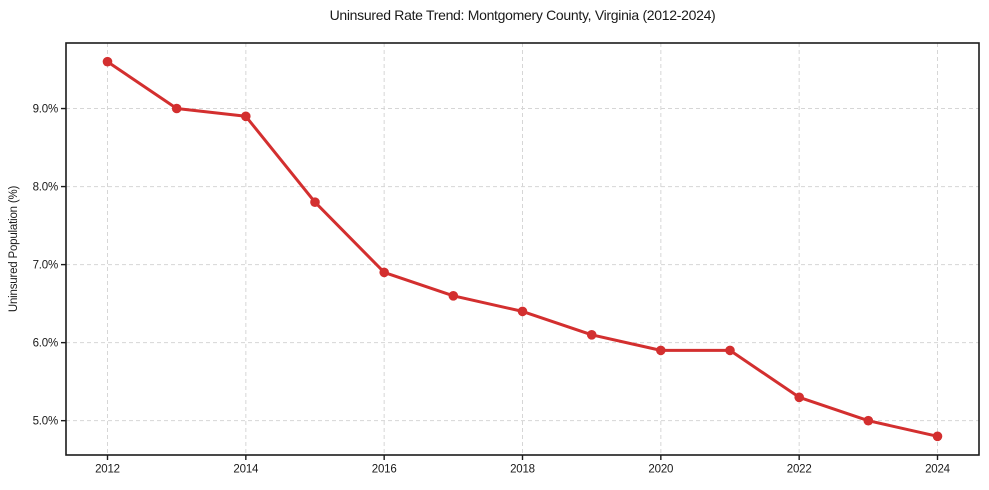 The image size is (989, 490). Describe the element at coordinates (45, 344) in the screenshot. I see `y-tick-label: 6.0%` at that location.